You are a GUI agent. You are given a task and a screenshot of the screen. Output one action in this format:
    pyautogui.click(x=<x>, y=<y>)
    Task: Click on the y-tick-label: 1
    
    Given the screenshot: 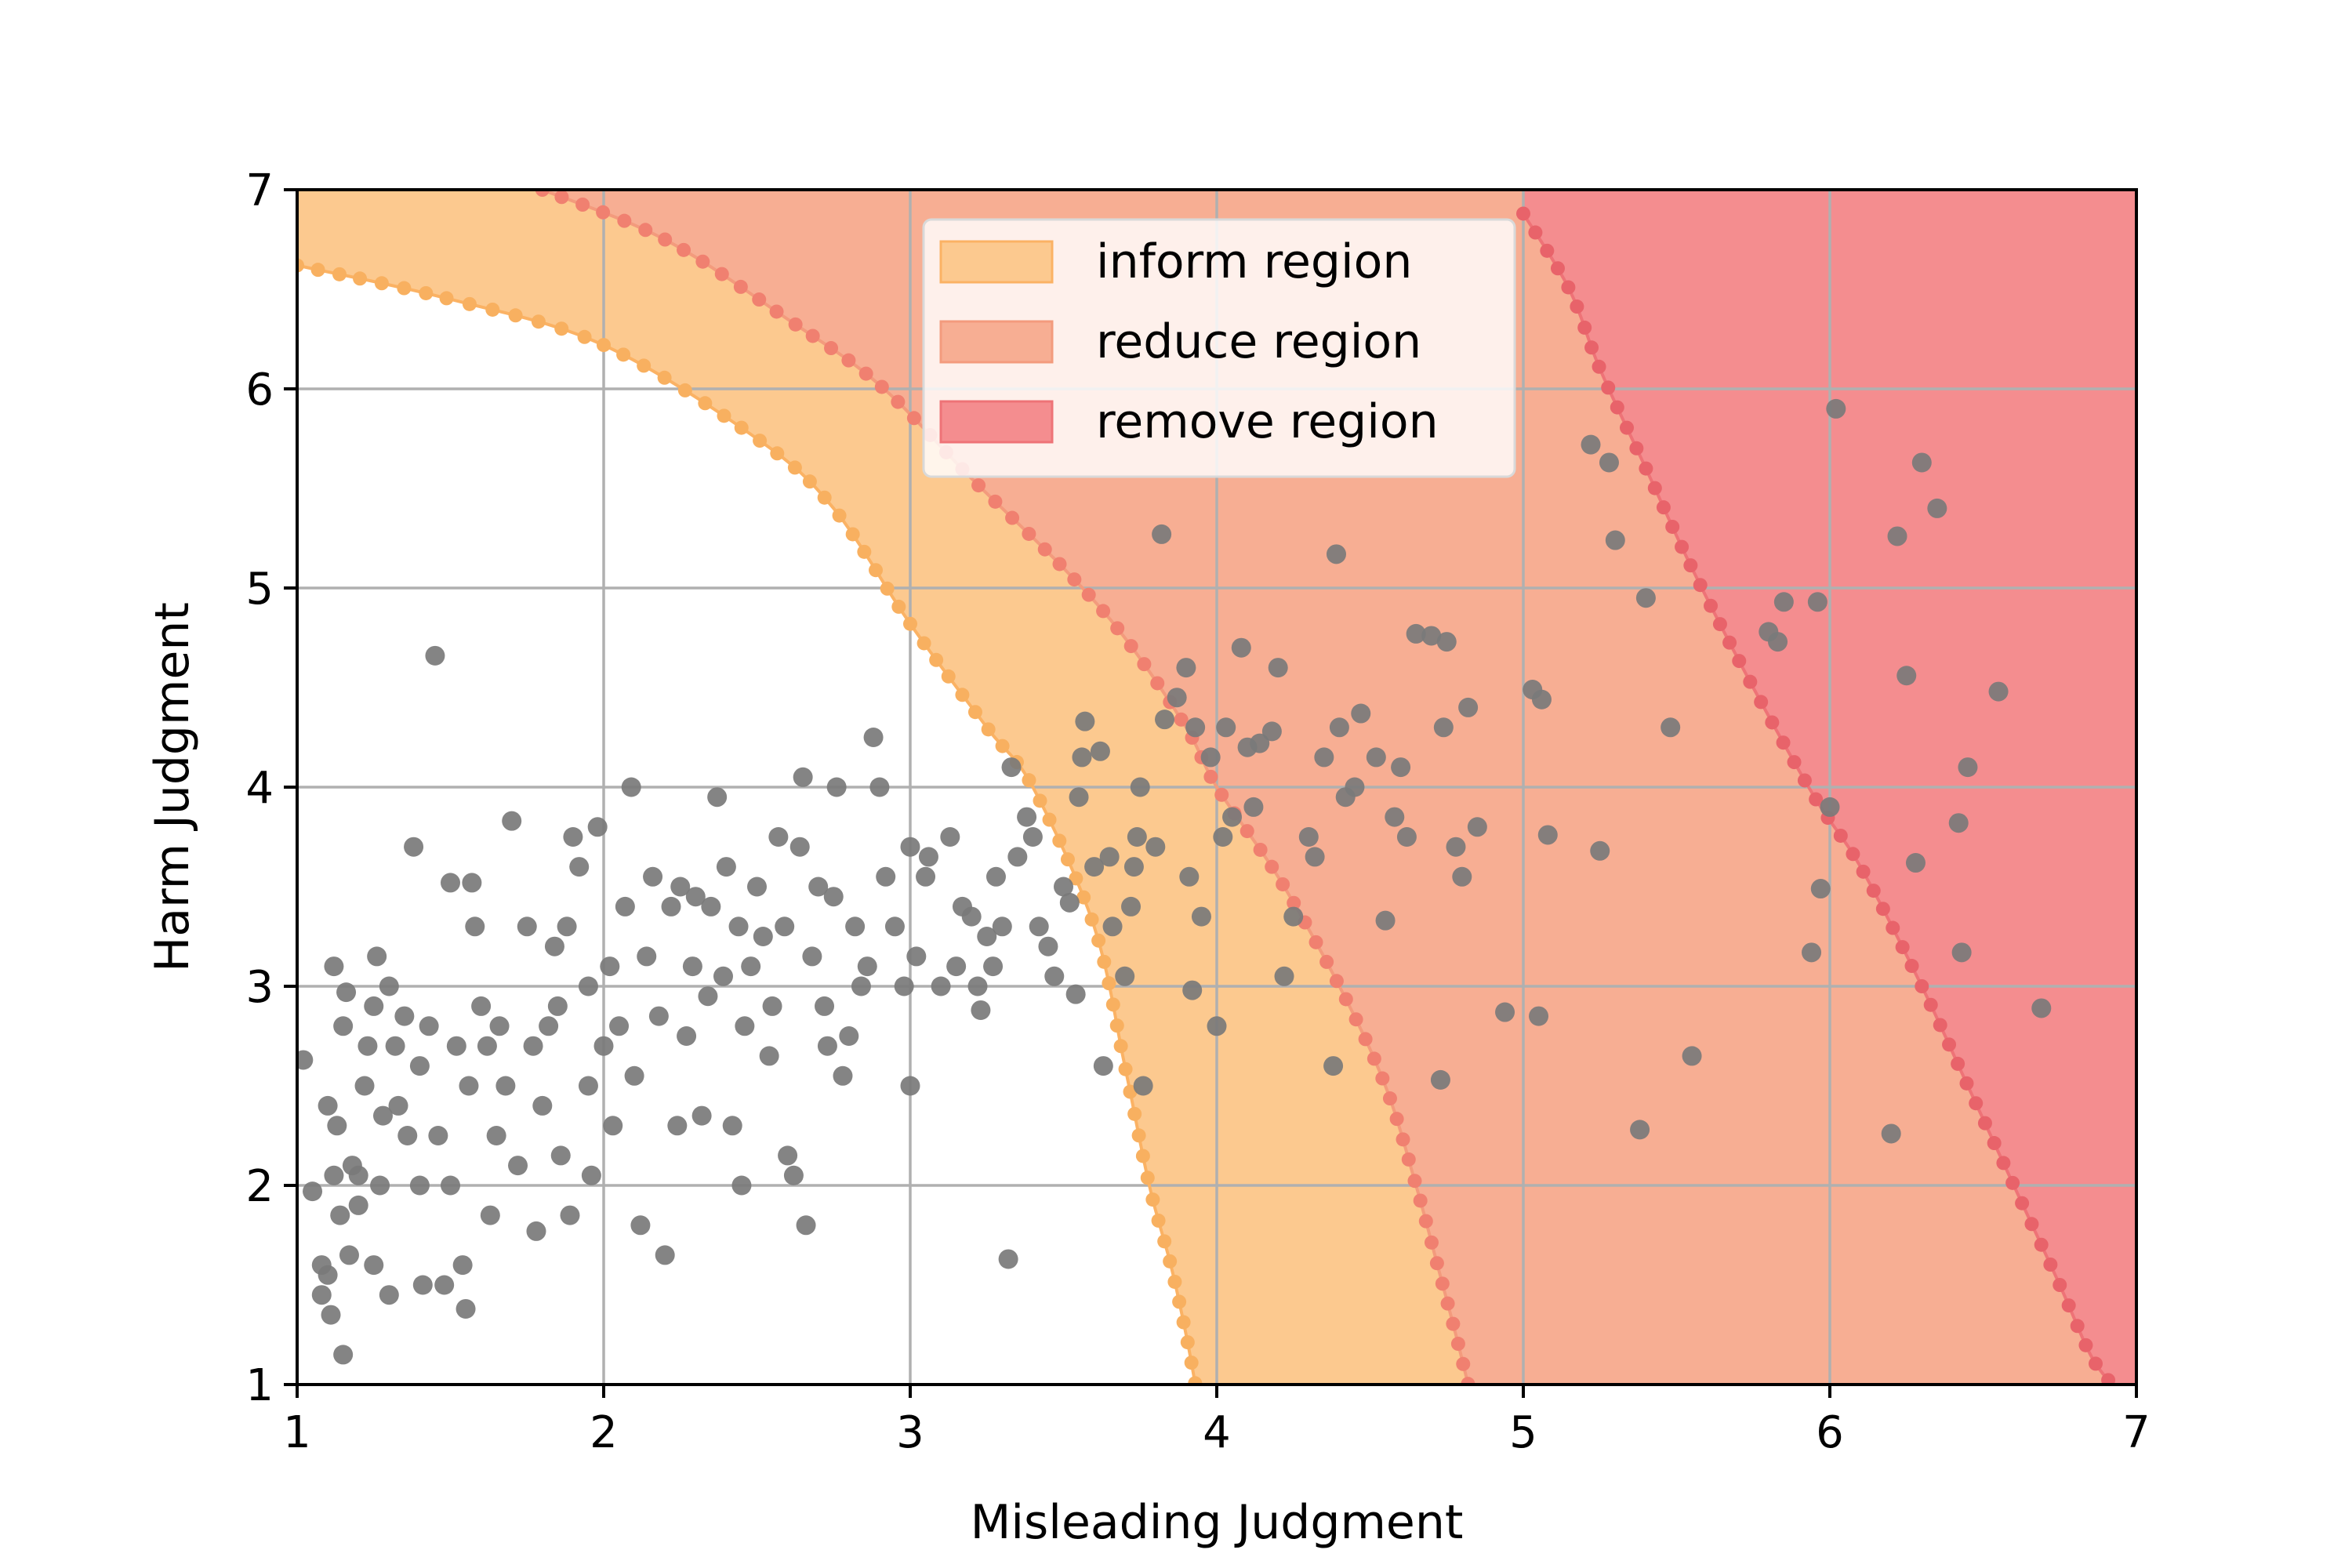 What is the action you would take?
    pyautogui.click(x=259, y=1385)
    